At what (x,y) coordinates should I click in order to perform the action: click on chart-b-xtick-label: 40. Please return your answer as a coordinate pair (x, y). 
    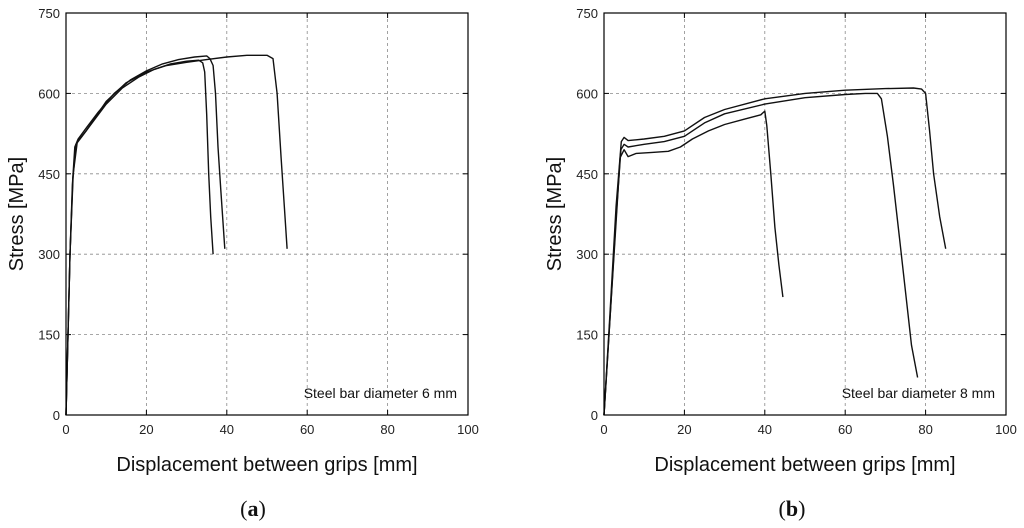
    Looking at the image, I should click on (765, 429).